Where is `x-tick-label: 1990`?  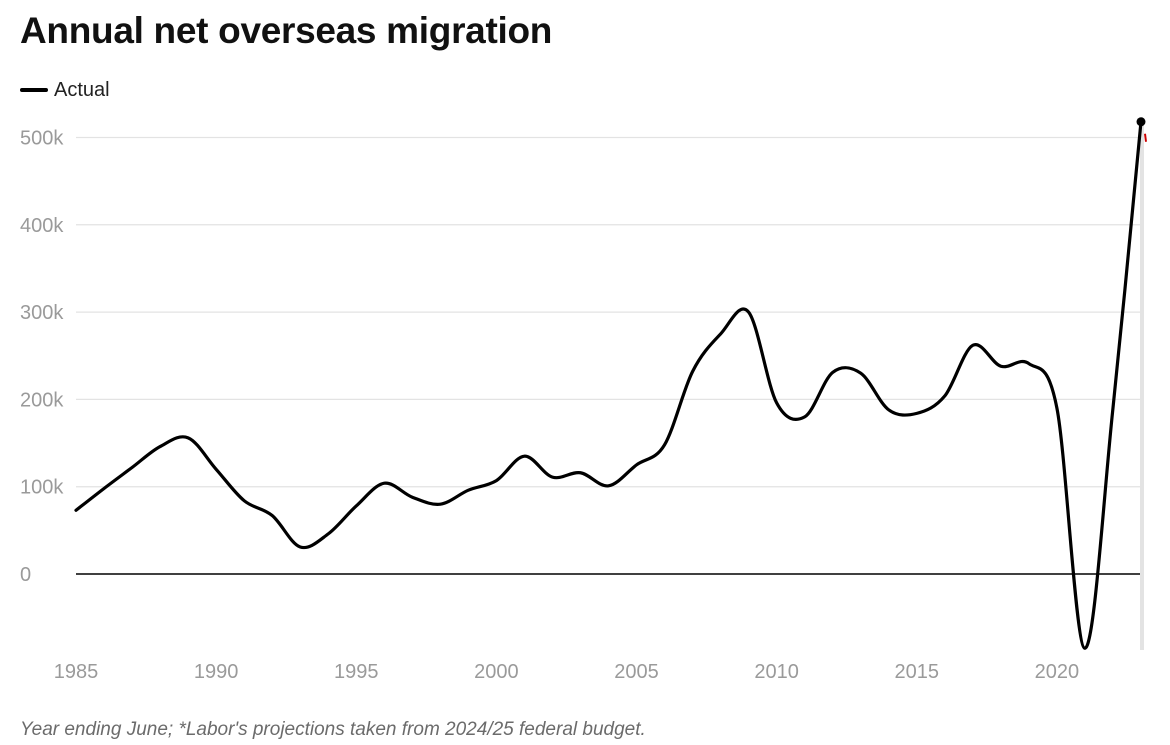
x-tick-label: 1990 is located at coordinates (216, 672).